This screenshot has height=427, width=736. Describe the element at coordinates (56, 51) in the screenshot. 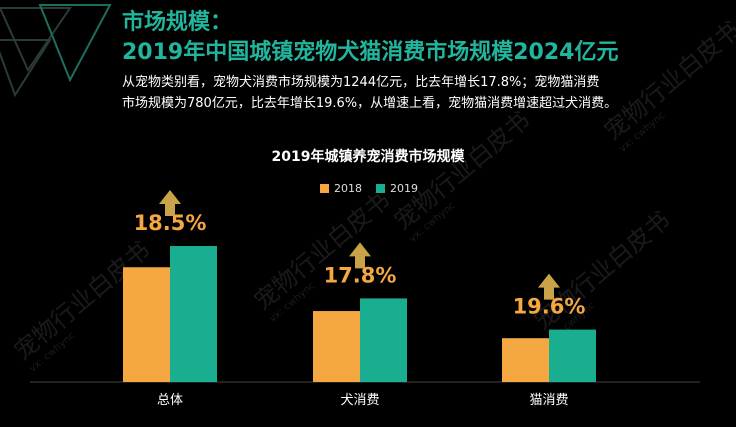

I see `decorative-triangles` at that location.